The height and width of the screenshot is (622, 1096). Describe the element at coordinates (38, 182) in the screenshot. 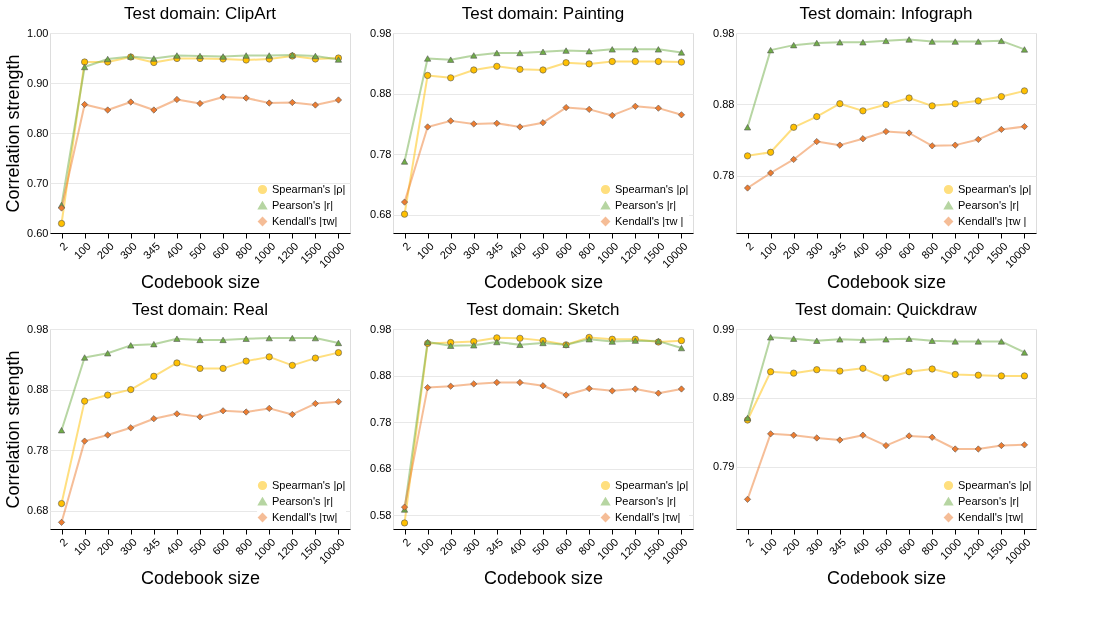

I see `y-tick-label: 0.70` at that location.